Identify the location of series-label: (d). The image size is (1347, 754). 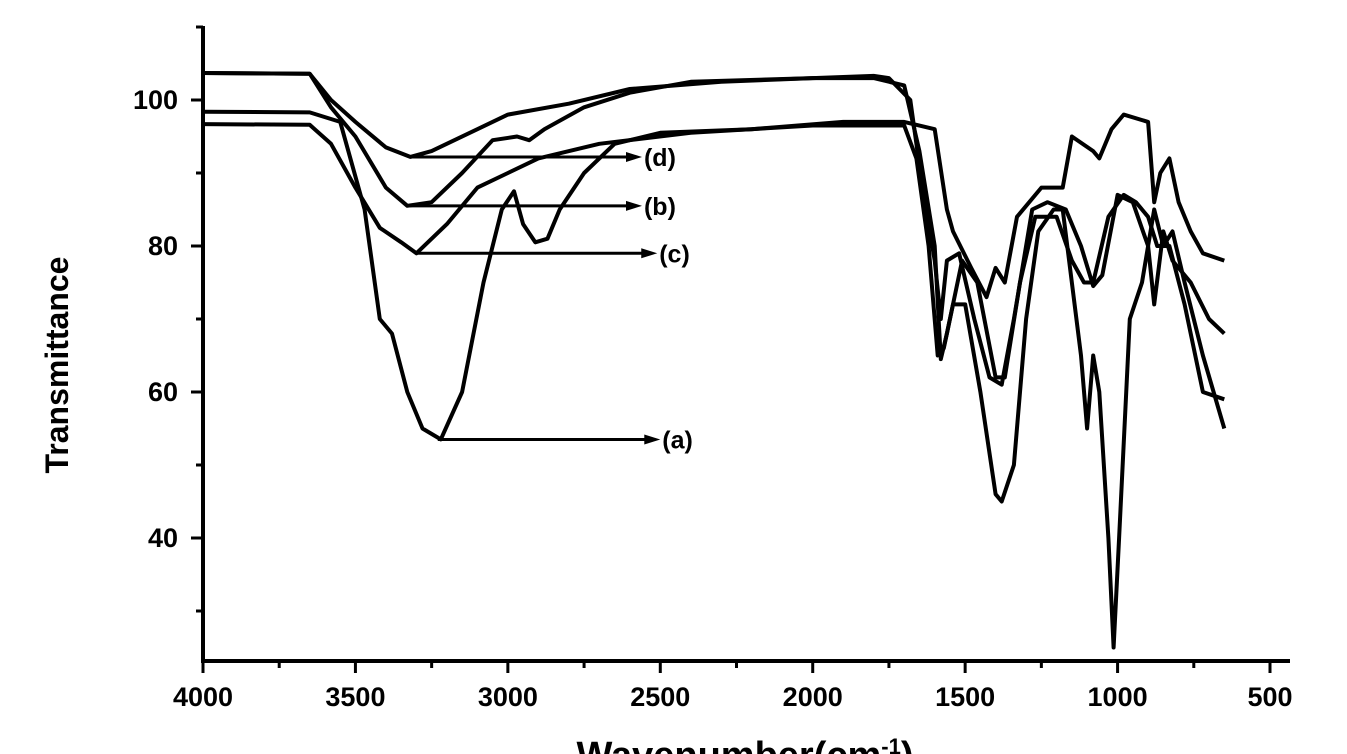
(660, 158).